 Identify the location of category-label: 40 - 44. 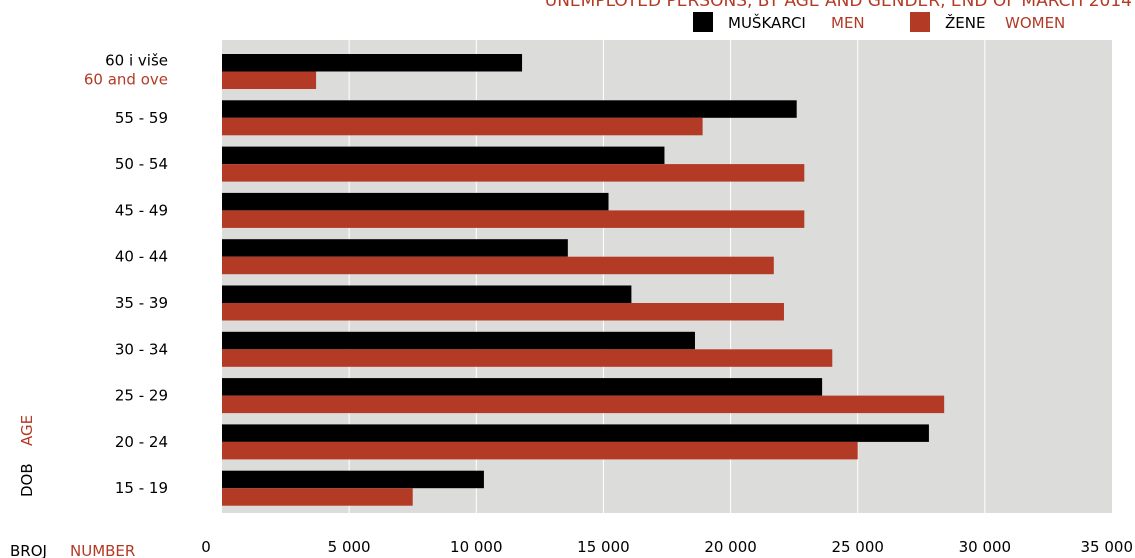
(141, 257).